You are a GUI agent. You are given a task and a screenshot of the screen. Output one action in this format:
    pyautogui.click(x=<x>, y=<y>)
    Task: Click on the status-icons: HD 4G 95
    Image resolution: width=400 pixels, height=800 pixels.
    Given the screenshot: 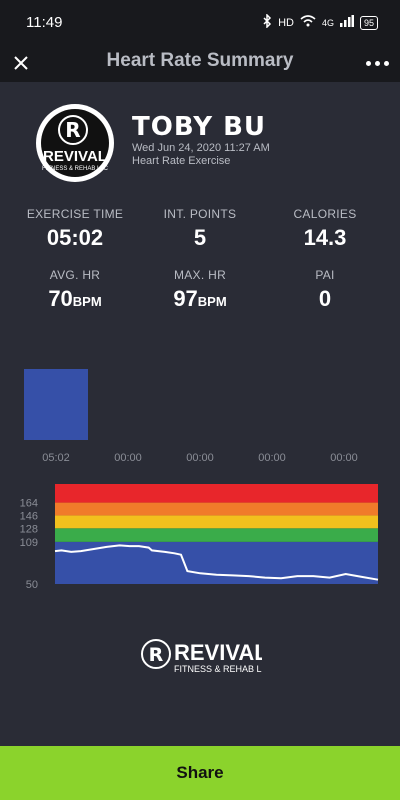 What is the action you would take?
    pyautogui.click(x=320, y=22)
    